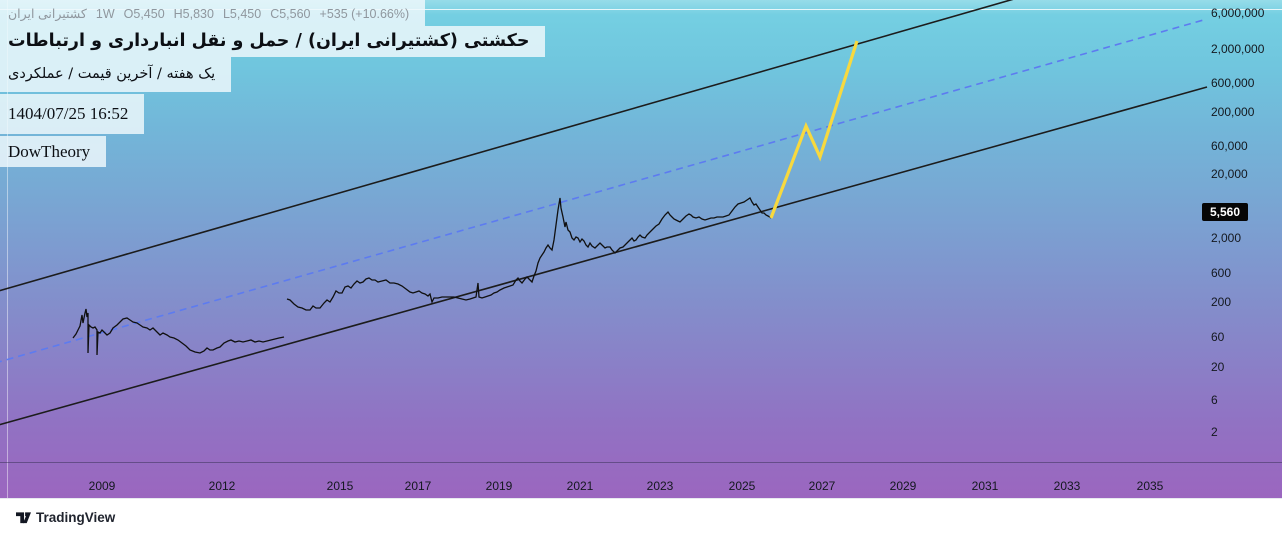 The width and height of the screenshot is (1282, 535). What do you see at coordinates (1218, 337) in the screenshot?
I see `price-tick-label: 60` at bounding box center [1218, 337].